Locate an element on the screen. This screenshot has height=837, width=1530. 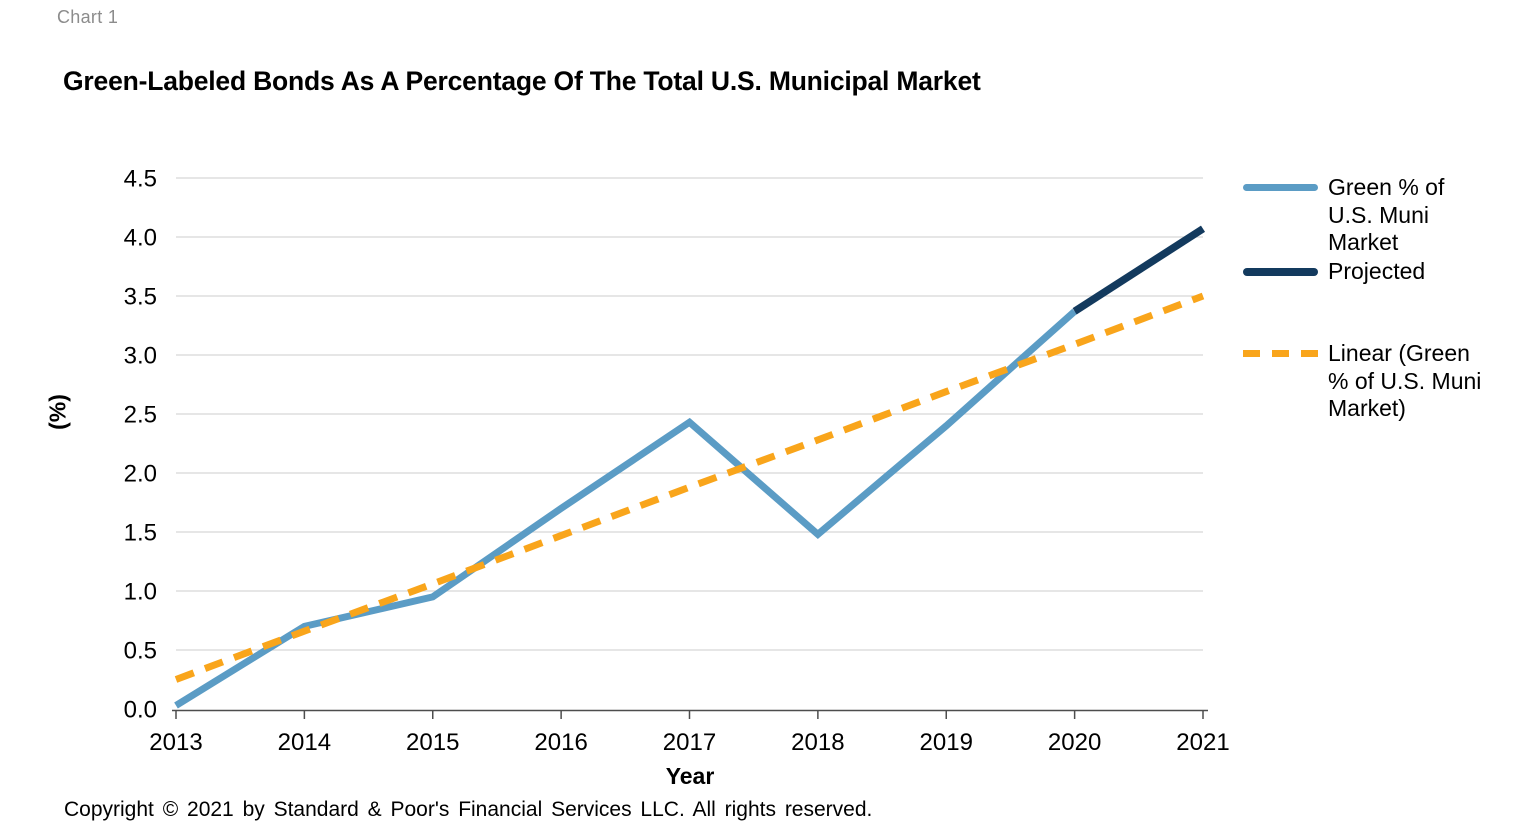
svg-text: 2021 is located at coordinates (1202, 742).